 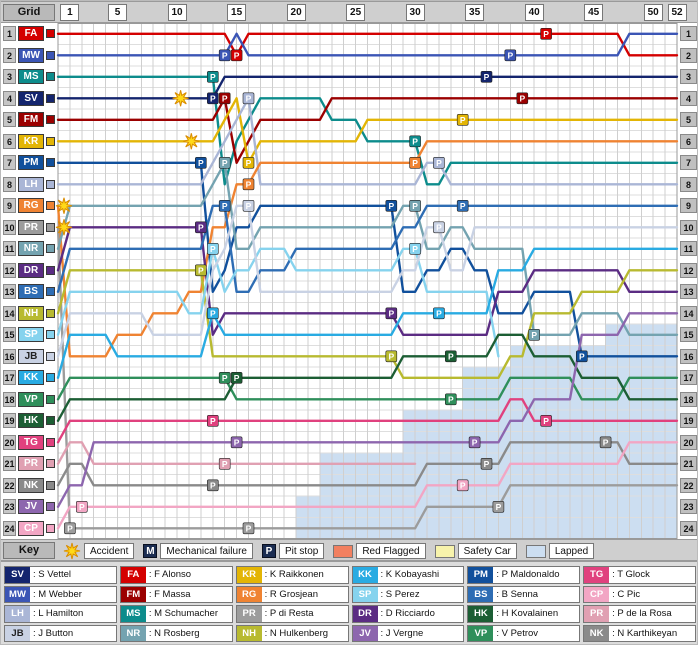 What do you see at coordinates (72, 551) in the screenshot?
I see `accident-icon` at bounding box center [72, 551].